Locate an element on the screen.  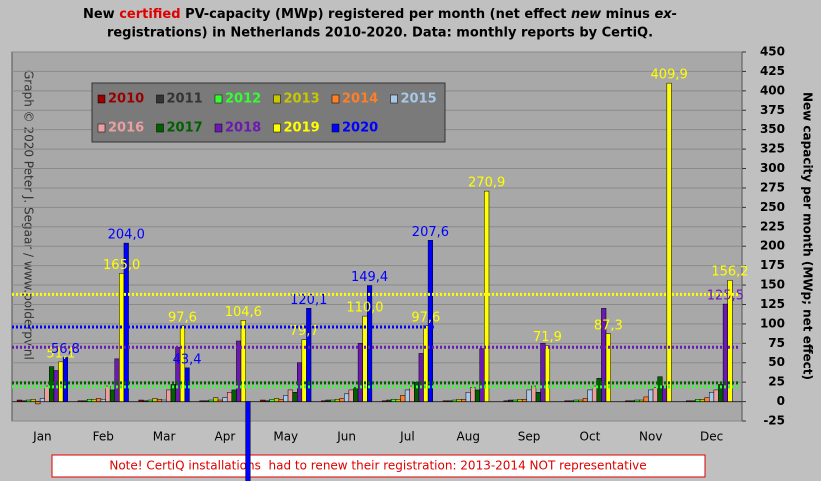
data-label: 165,0 is located at coordinates (121, 265).